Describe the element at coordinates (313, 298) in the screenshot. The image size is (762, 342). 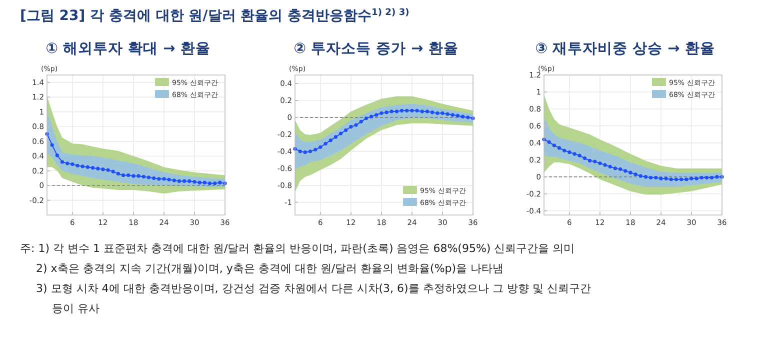
I see `text: 3) 모형 시차 4에 대한 충격반응이며, 강건성 검증 차원에서 다른 시차(3, 6)를 추정하였으나 그 방향 및 신뢰구간 등이 유사` at that location.